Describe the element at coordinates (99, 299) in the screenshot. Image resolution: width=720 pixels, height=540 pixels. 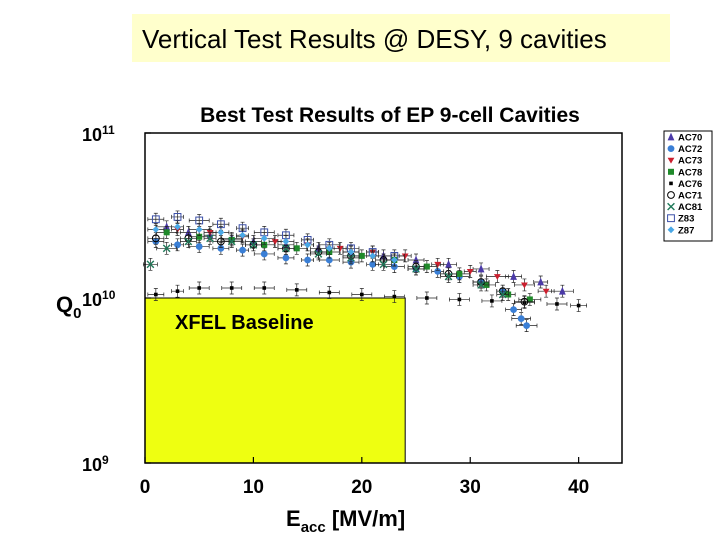
I see `y-tick-label: 1010` at that location.